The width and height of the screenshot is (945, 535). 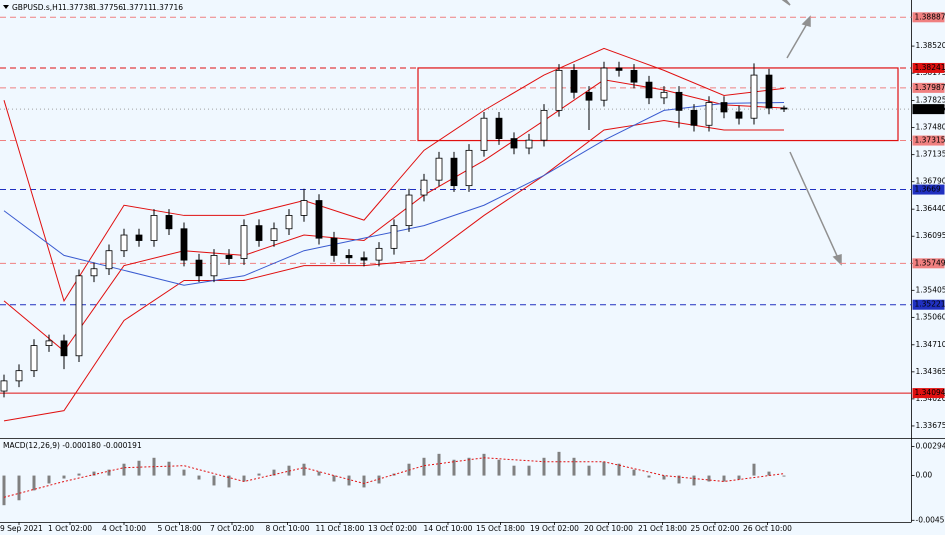 What do you see at coordinates (21, 528) in the screenshot?
I see `x-tick-label: 29 Sep 2021` at bounding box center [21, 528].